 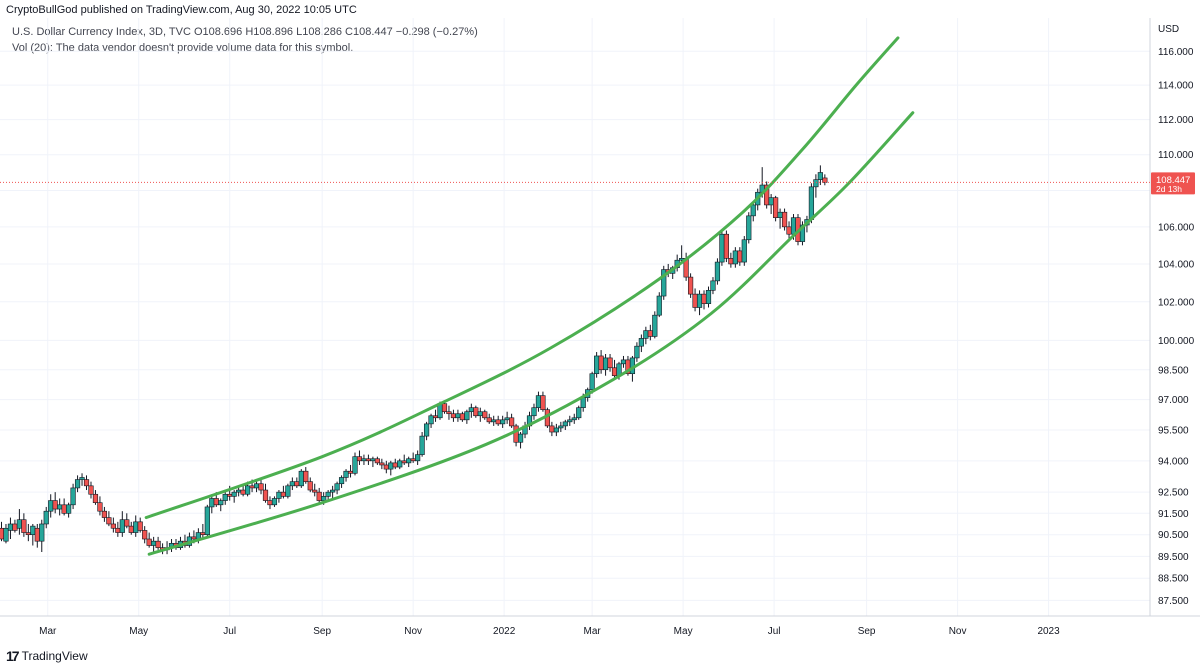 What do you see at coordinates (1176, 264) in the screenshot?
I see `y-tick-label: 104.000` at bounding box center [1176, 264].